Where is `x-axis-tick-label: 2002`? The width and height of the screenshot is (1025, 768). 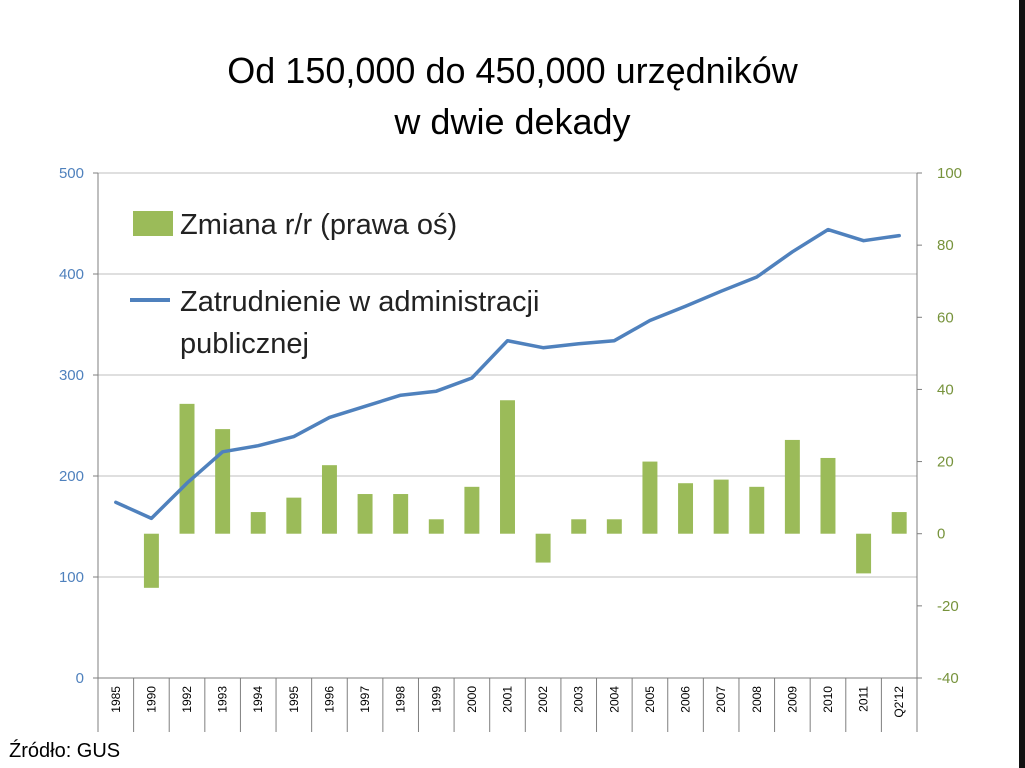 x-axis-tick-label: 2002 is located at coordinates (543, 699).